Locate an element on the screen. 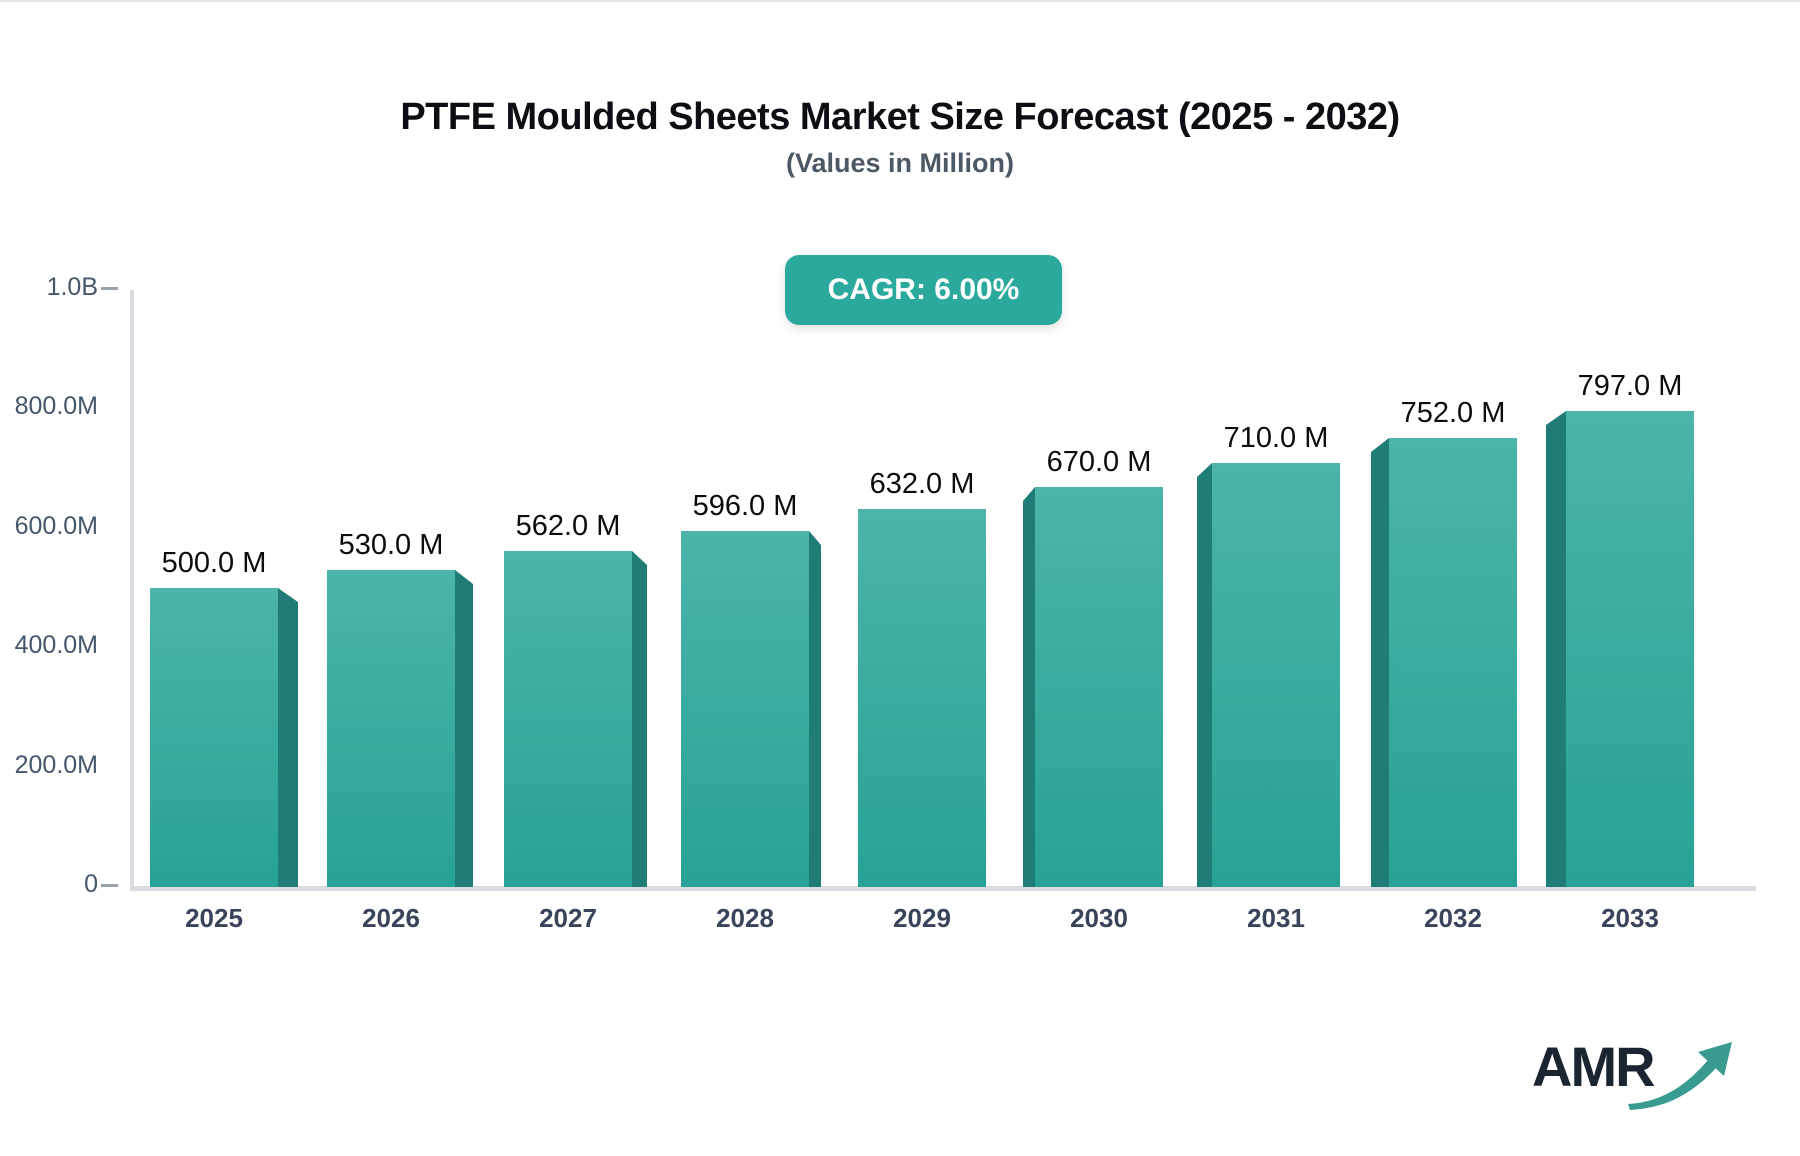 The image size is (1800, 1156). chart-subtitle: (Values in Million) is located at coordinates (900, 163).